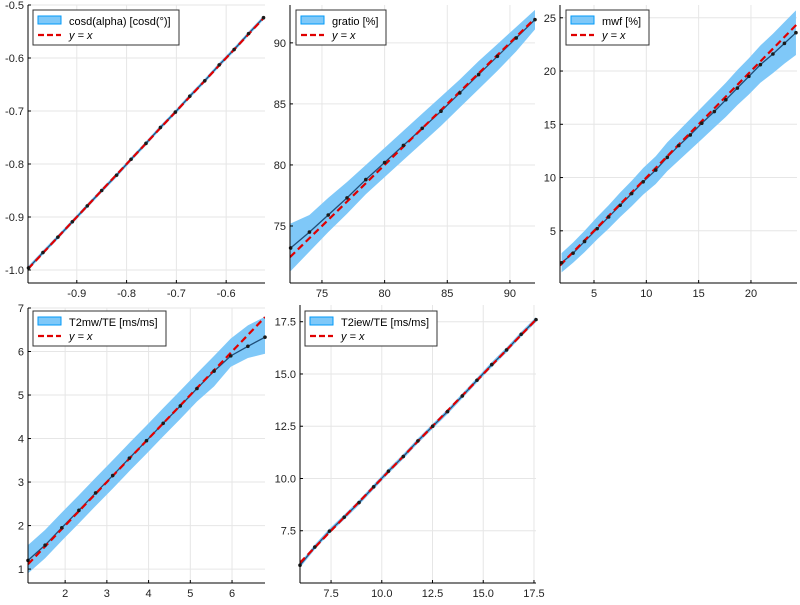 The width and height of the screenshot is (800, 605). I want to click on x-tick-label: 20, so click(751, 294).